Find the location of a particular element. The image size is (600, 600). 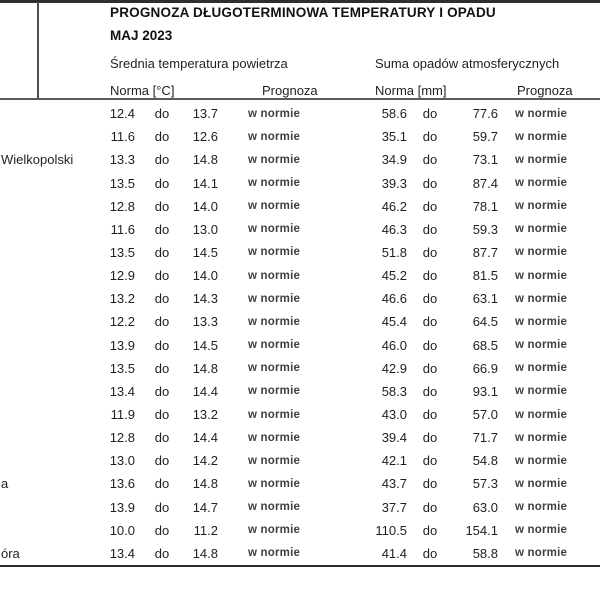

precip-norm-low-cell: 43.7 is located at coordinates (394, 484).